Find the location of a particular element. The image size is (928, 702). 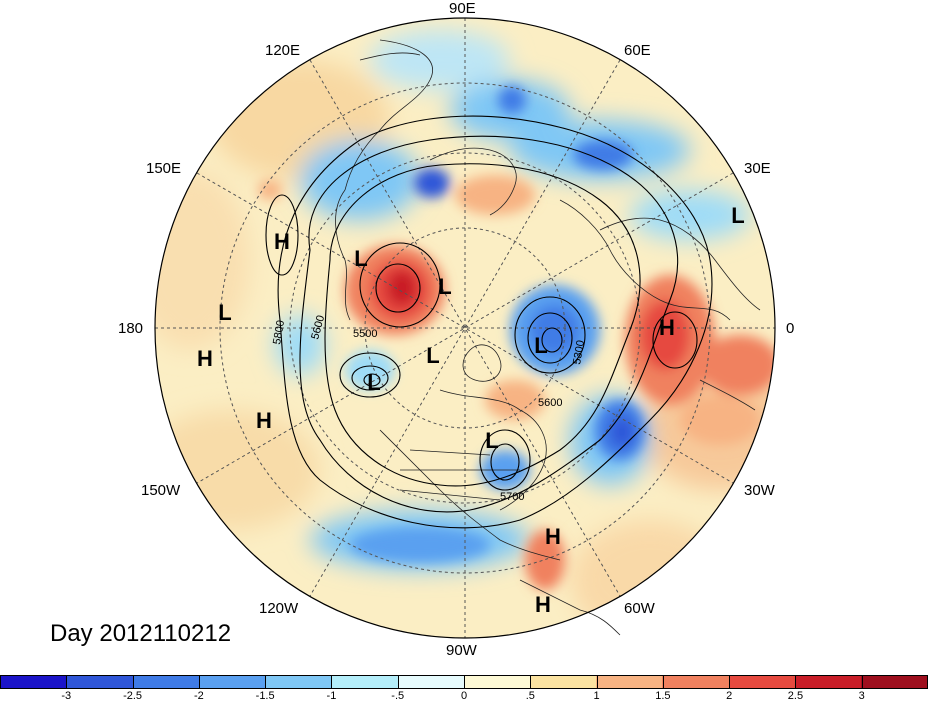

colorbar-tick-label: -1 is located at coordinates (331, 696).